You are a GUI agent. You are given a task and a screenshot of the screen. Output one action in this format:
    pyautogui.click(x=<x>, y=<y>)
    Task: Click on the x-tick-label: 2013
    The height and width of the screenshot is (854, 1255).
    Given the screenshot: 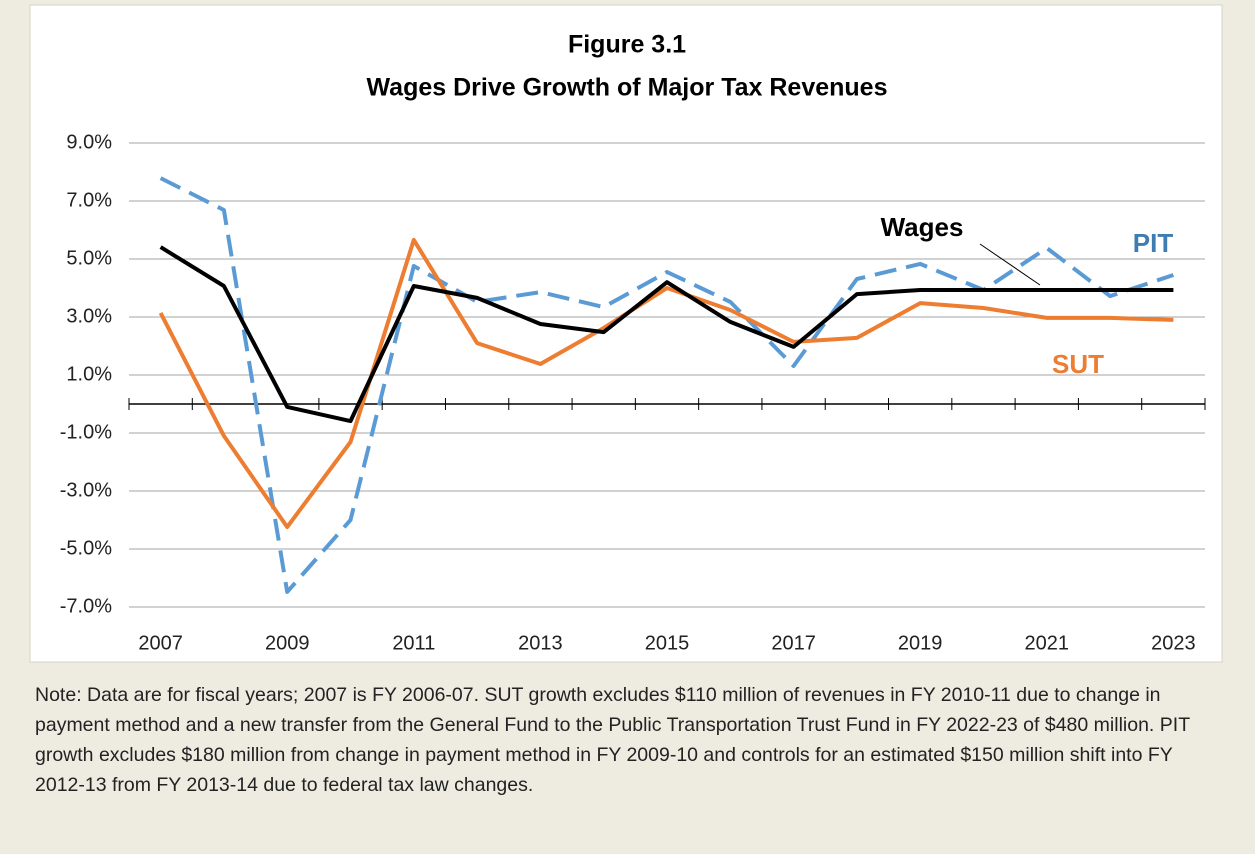 What is the action you would take?
    pyautogui.click(x=540, y=643)
    